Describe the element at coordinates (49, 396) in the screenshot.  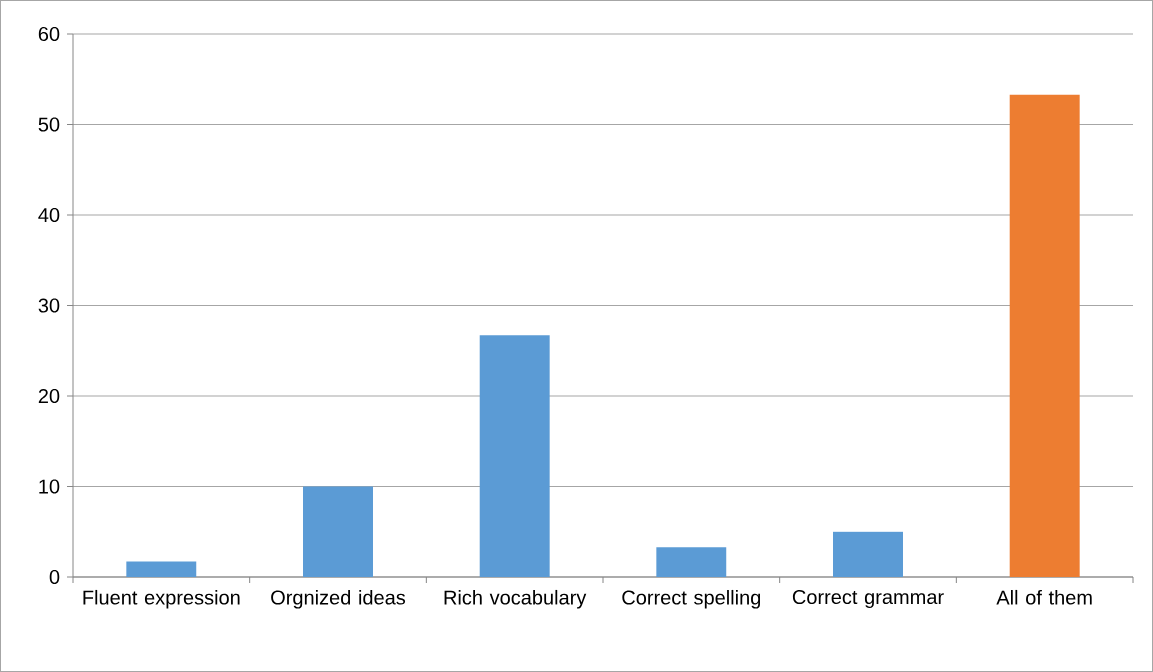
I see `y-tick-label: 20` at that location.